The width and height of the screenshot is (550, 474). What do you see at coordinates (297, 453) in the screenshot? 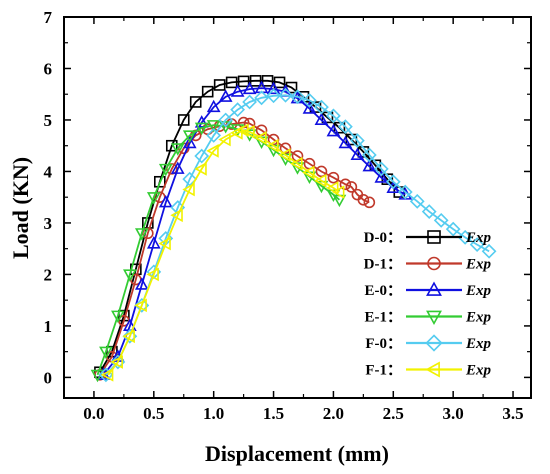
I see `x-axis-title: Displacement (mm)` at bounding box center [297, 453].